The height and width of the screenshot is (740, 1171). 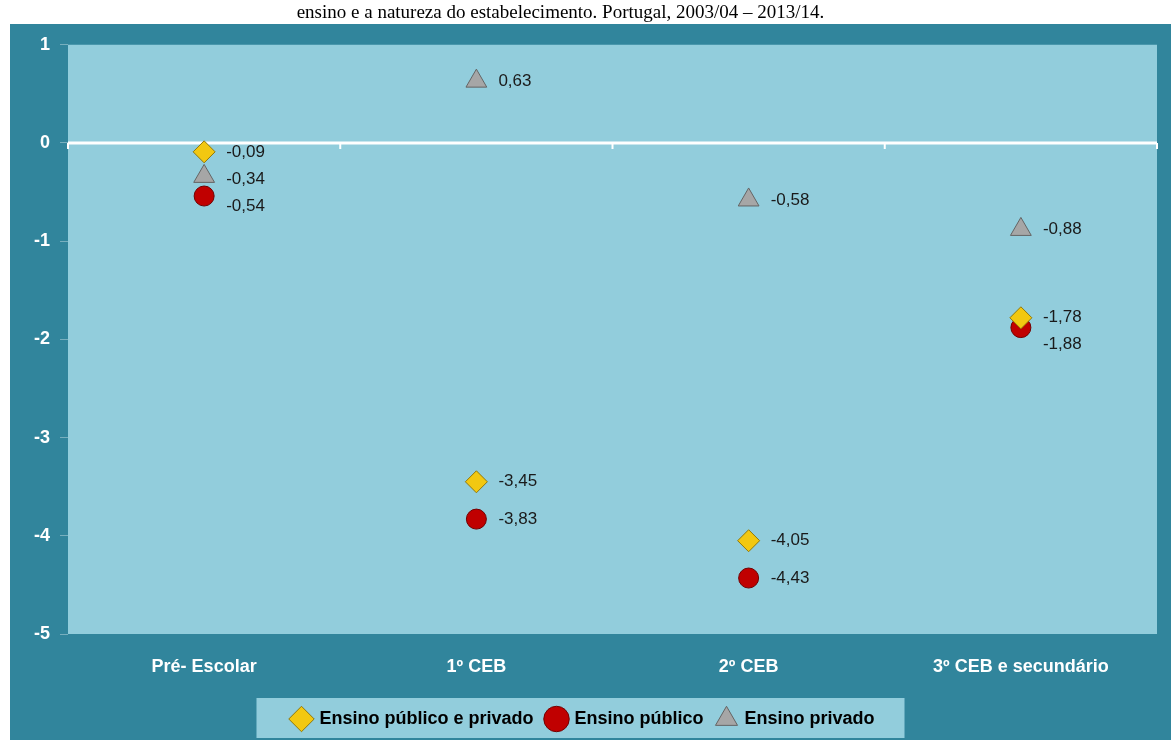 What do you see at coordinates (790, 577) in the screenshot?
I see `data-label: -4,43` at bounding box center [790, 577].